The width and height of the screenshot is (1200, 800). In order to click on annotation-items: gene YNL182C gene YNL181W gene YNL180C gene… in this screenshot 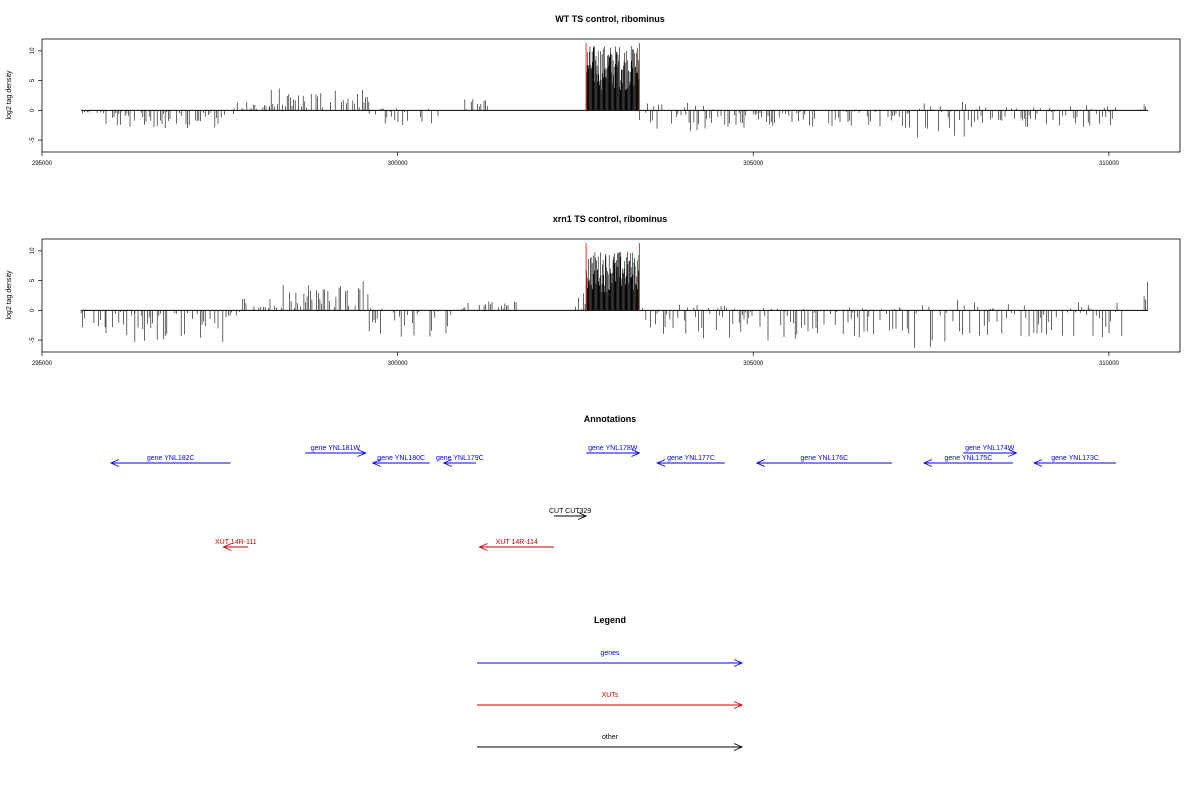, I will do `click(612, 498)`.